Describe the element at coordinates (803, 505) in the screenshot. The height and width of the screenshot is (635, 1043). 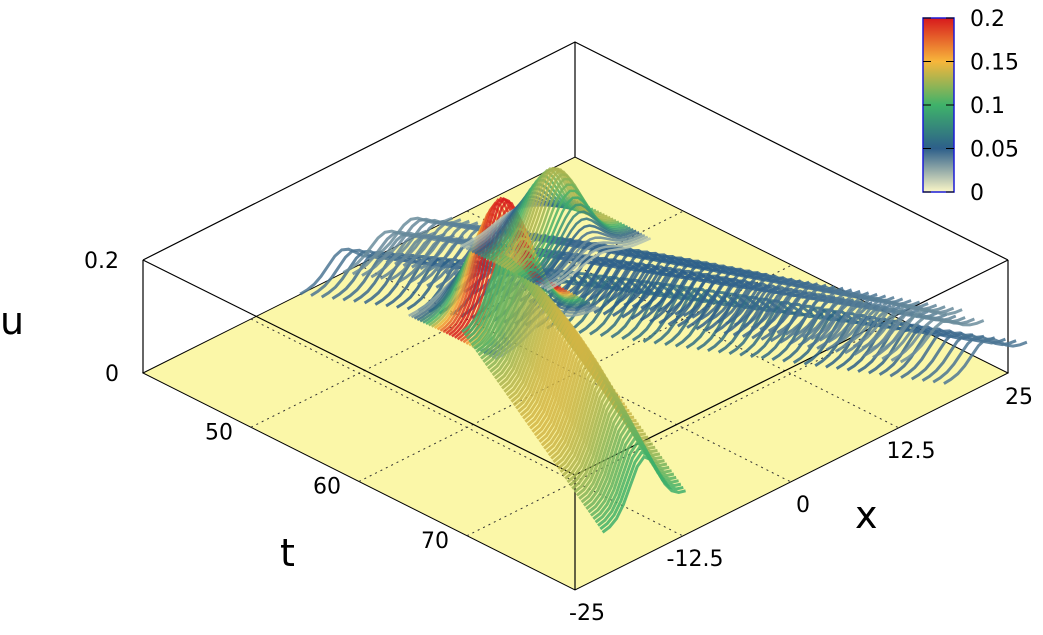
I see `x-tick-label: 0` at that location.